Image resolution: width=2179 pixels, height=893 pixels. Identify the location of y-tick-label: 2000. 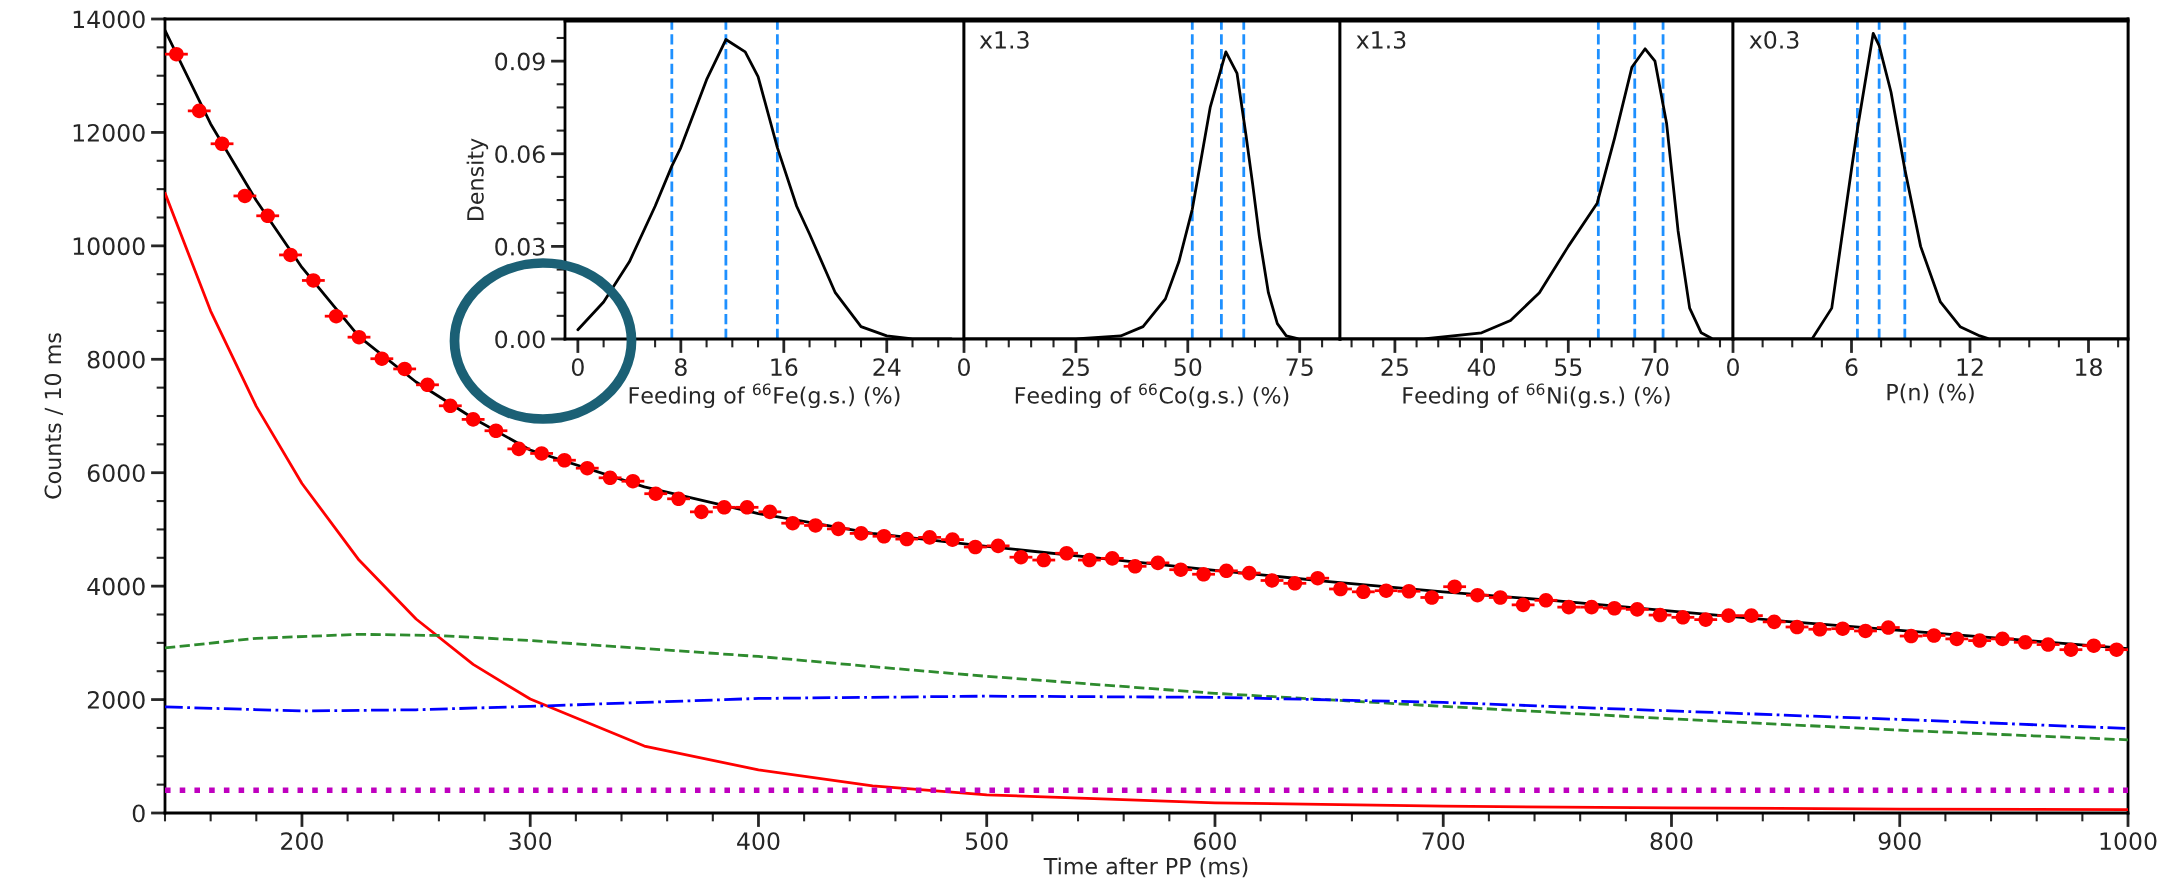
(116, 700).